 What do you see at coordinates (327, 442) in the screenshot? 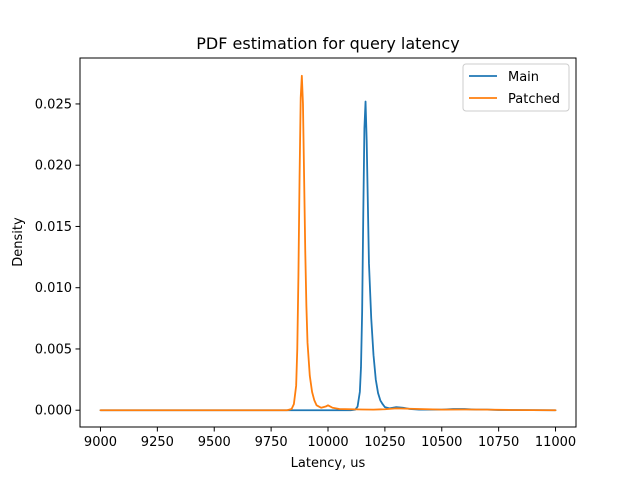
I see `x-tick-label: 10000` at bounding box center [327, 442].